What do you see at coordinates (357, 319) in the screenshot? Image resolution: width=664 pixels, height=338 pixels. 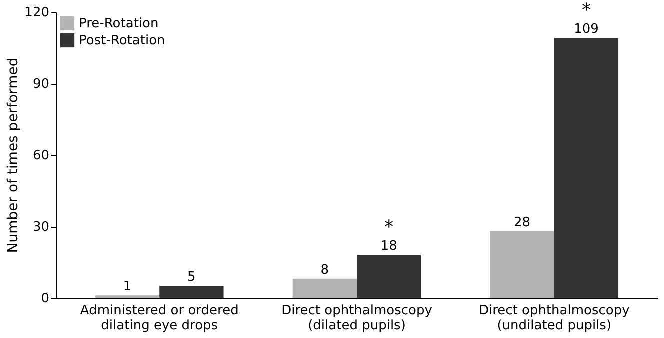 I see `x-tick-label: Direct ophthalmoscopy (dilated pupils)` at bounding box center [357, 319].